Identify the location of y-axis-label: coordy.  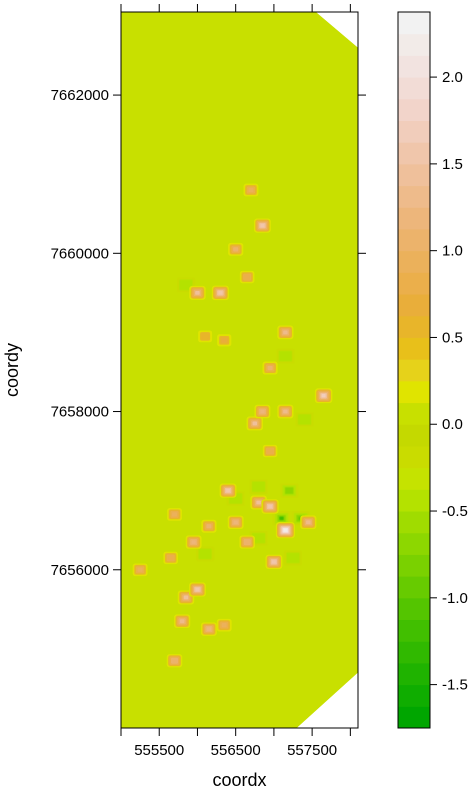
(12, 370).